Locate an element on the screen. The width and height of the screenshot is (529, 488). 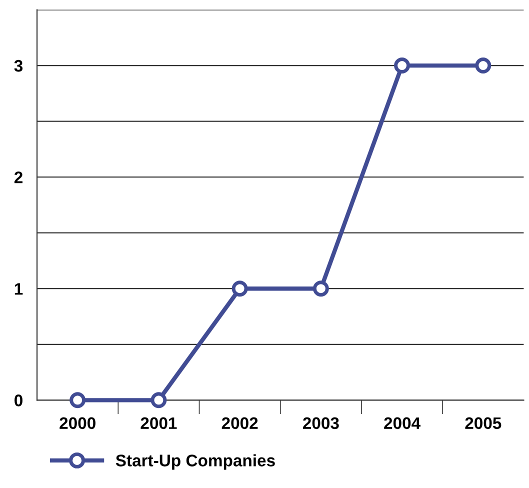
x-tick-label: 2001 is located at coordinates (158, 423).